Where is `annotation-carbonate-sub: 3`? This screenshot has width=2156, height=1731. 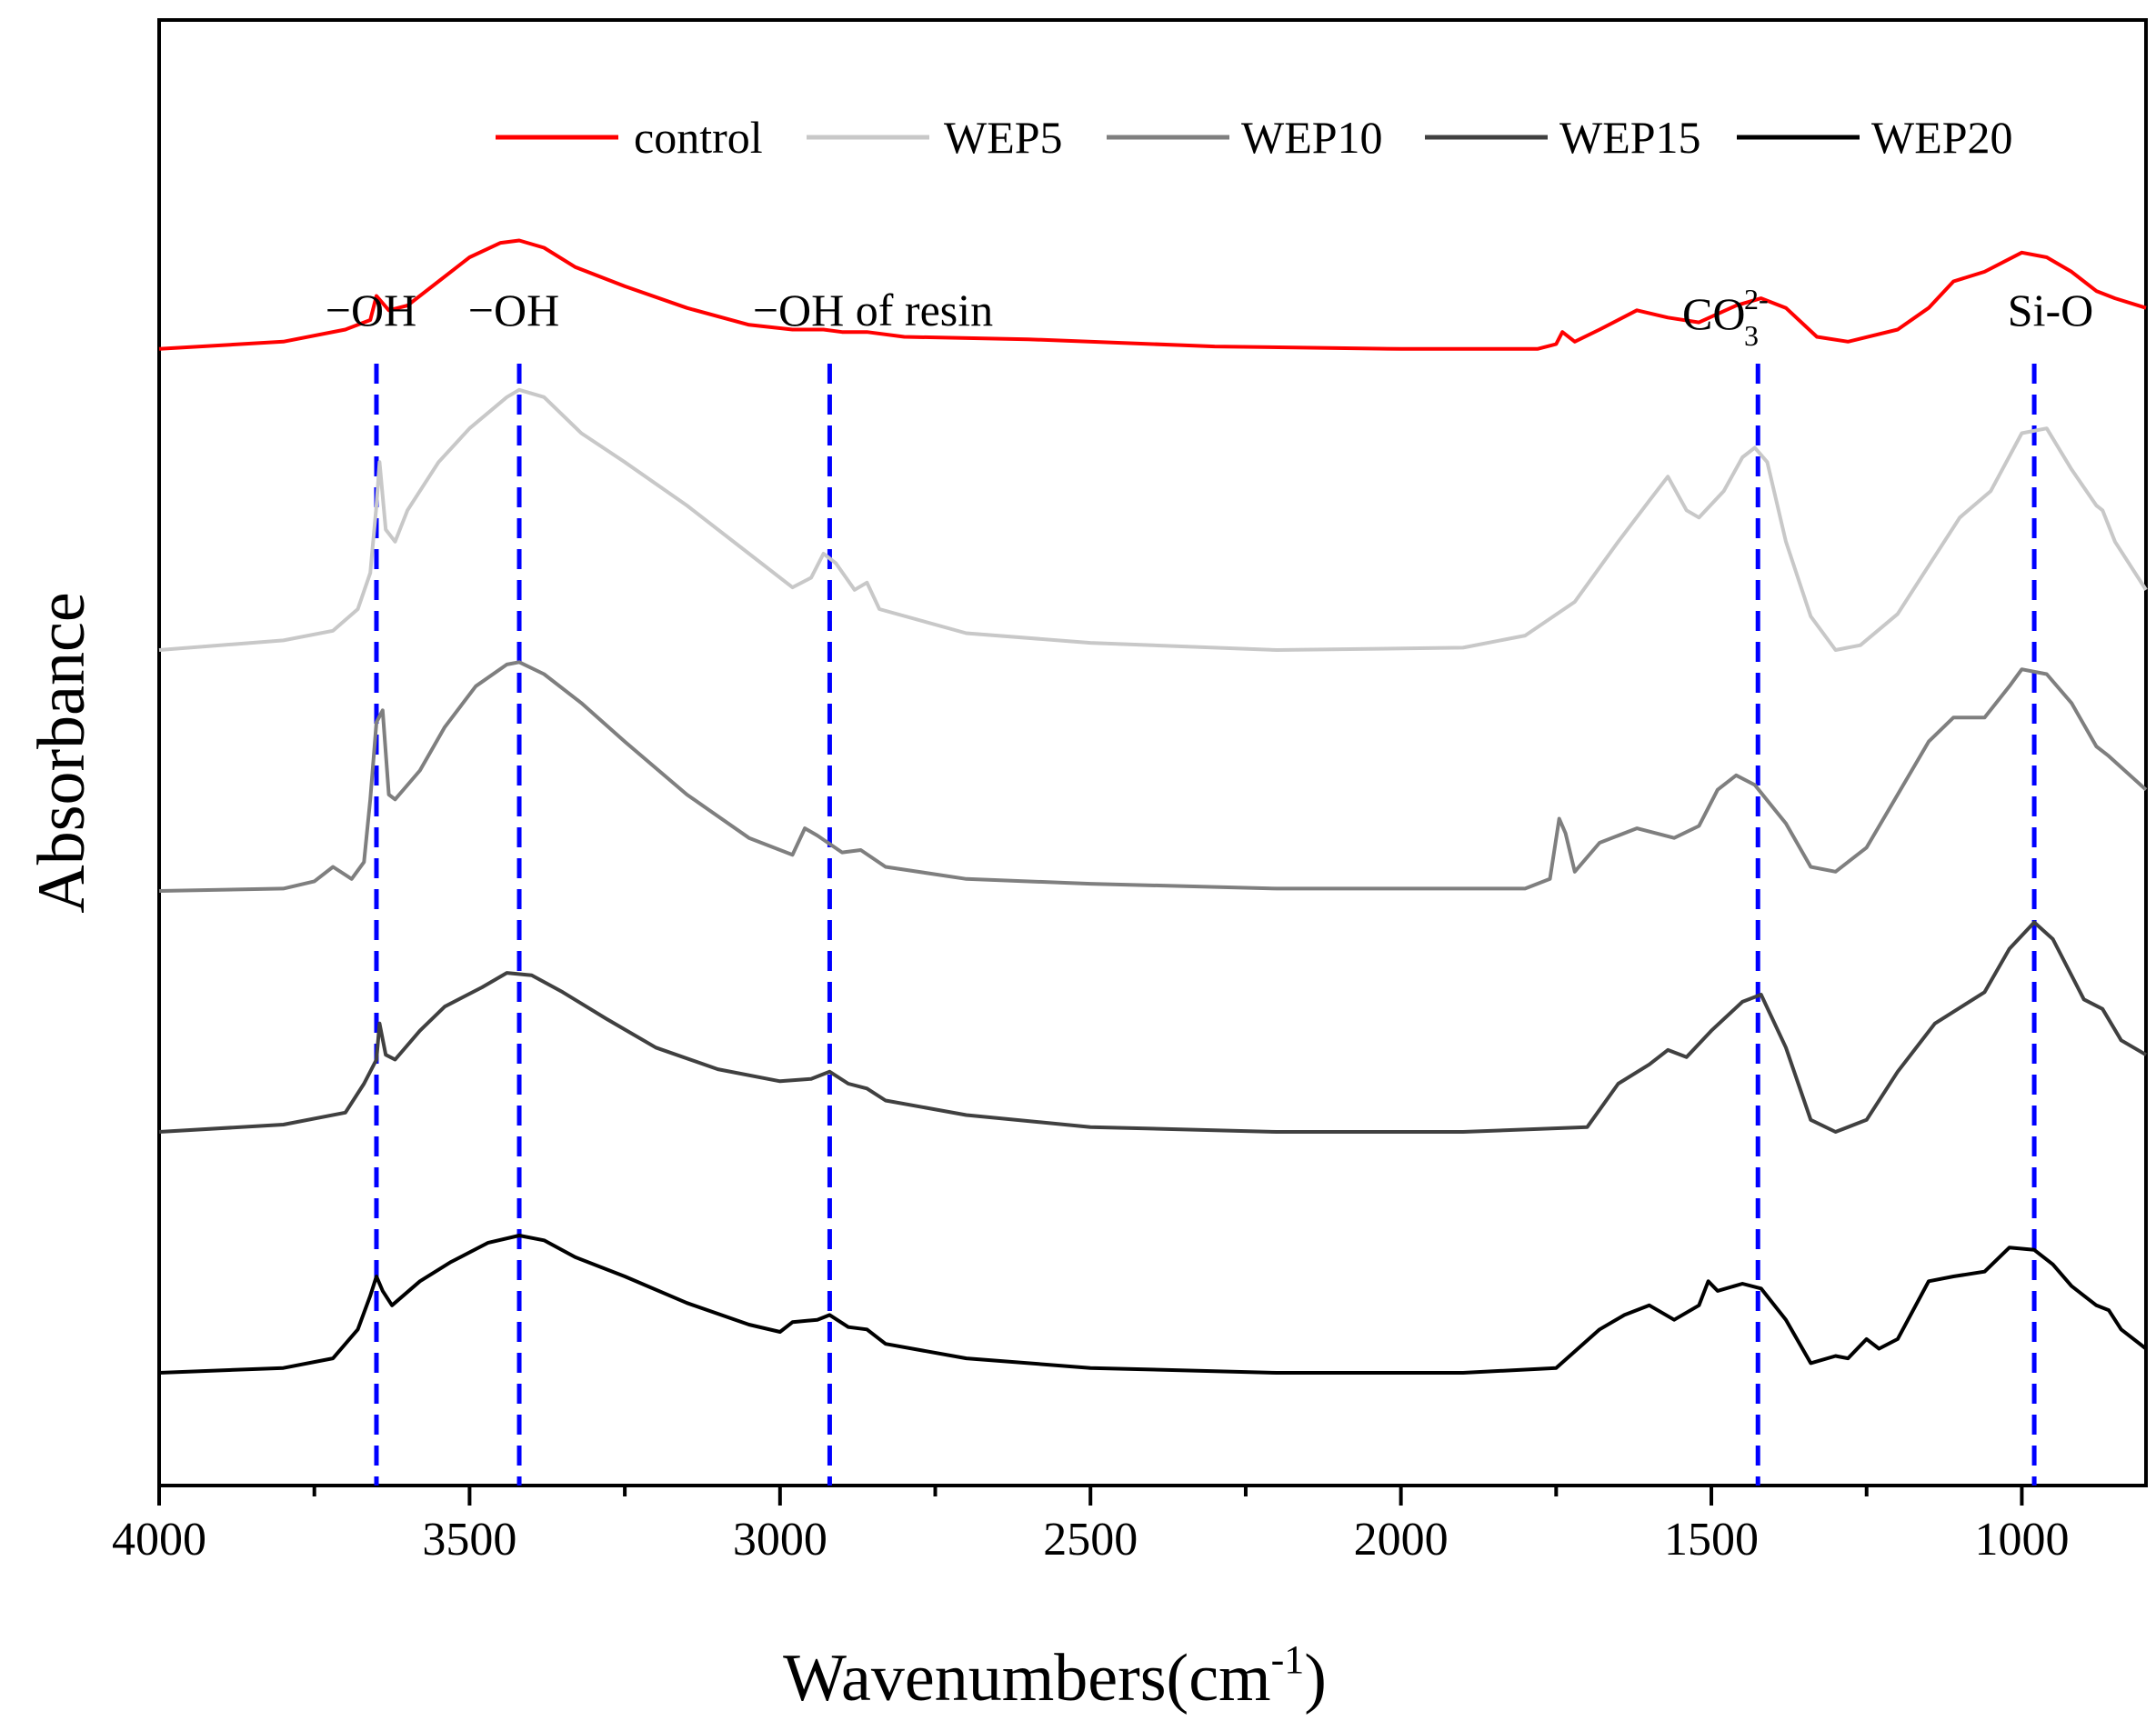 annotation-carbonate-sub: 3 is located at coordinates (1751, 335).